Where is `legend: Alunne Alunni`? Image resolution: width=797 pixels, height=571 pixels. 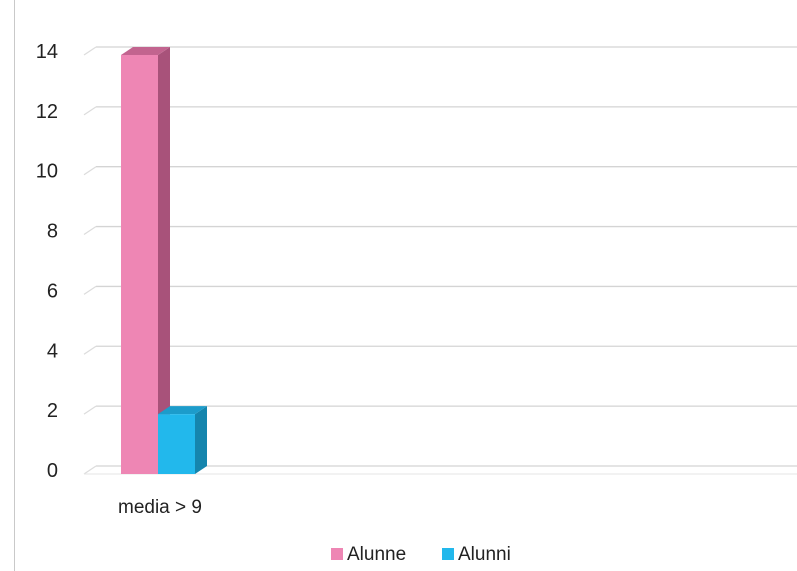 legend: Alunne Alunni is located at coordinates (421, 554).